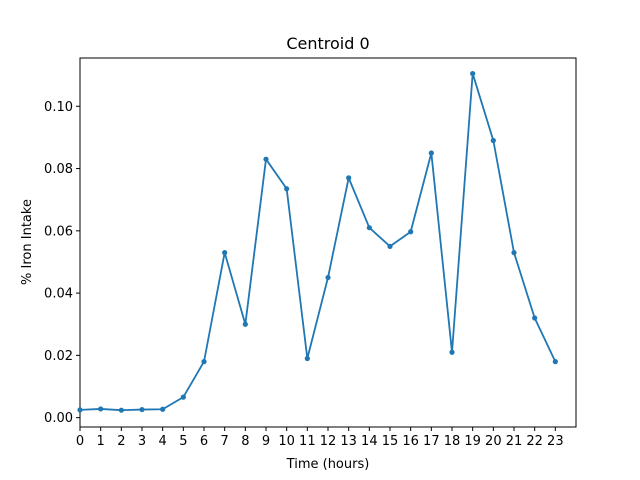  Describe the element at coordinates (266, 441) in the screenshot. I see `x-tick-label: 9` at that location.